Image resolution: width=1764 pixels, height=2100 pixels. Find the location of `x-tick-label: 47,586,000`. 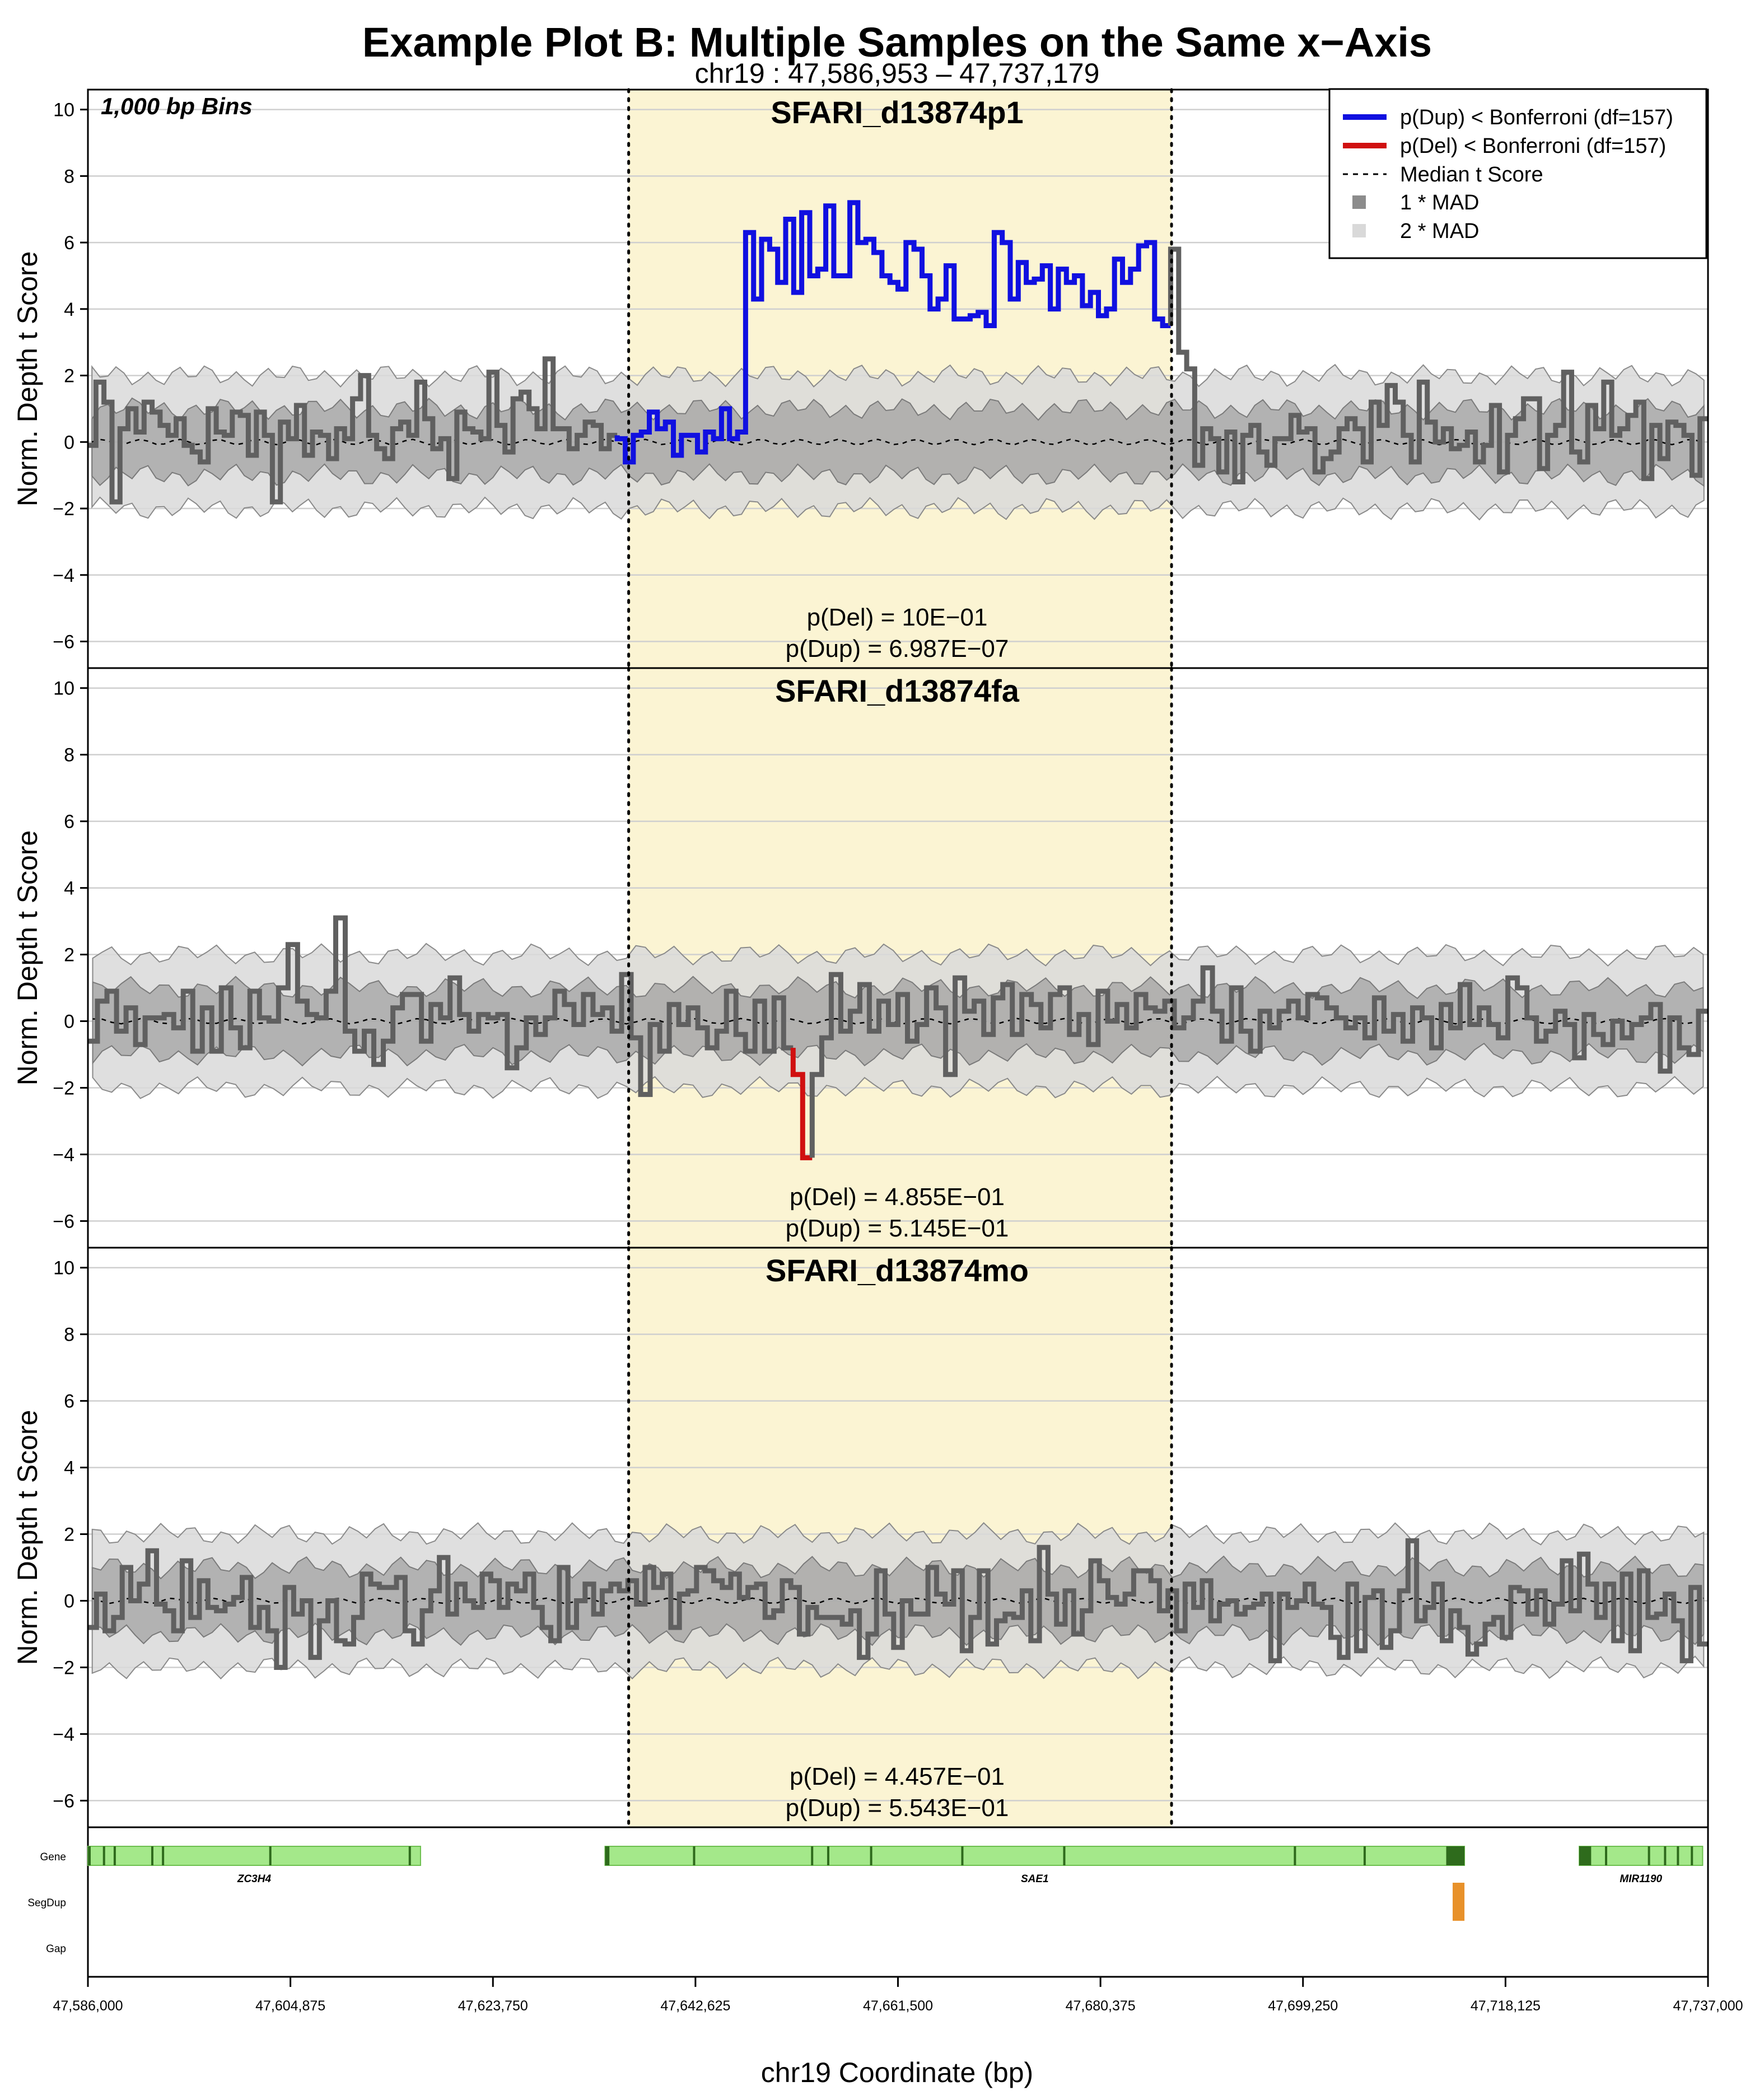

x-tick-label: 47,586,000 is located at coordinates (88, 2006).